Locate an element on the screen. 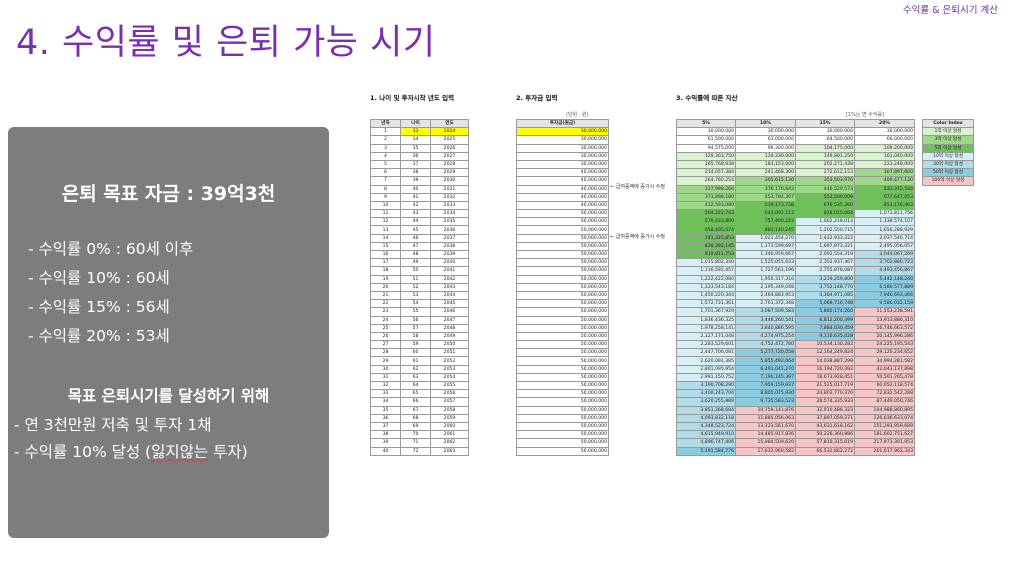 The image size is (1012, 562). asset-cell: 94,575,000 is located at coordinates (706, 148).